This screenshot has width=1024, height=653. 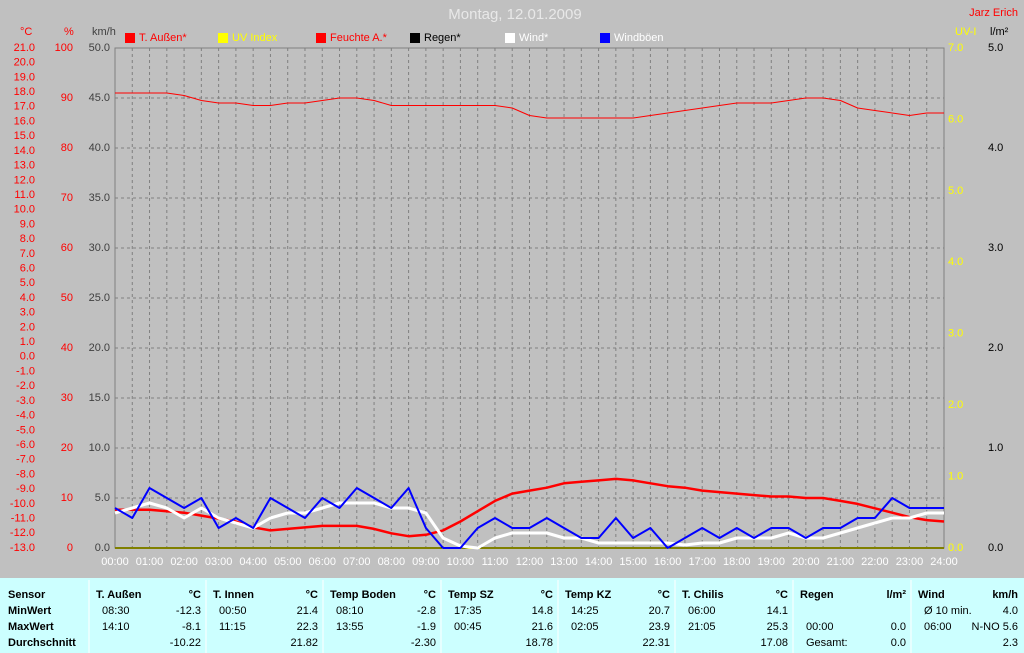 What do you see at coordinates (806, 562) in the screenshot?
I see `x-tick-label: 20:00` at bounding box center [806, 562].